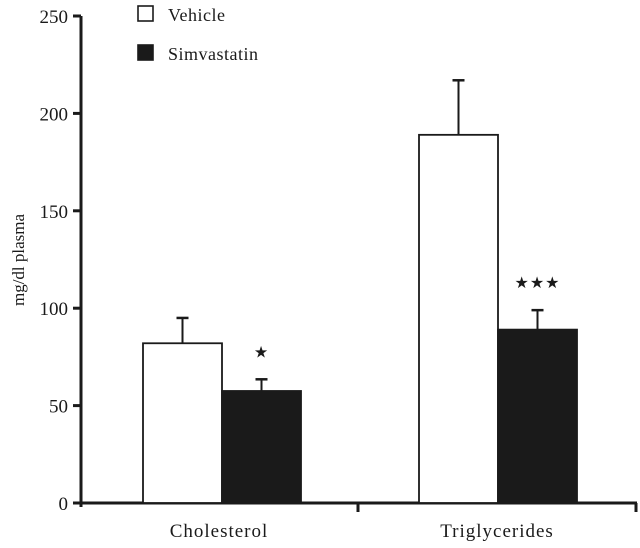  I want to click on y-ticks: 0 50 100 150 200 250, so click(60, 261).